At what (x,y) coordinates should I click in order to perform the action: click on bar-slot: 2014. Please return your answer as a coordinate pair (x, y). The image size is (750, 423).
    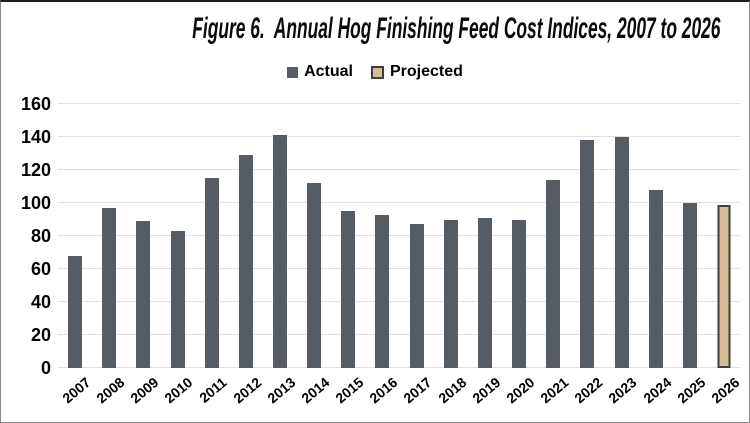
    Looking at the image, I should click on (314, 255).